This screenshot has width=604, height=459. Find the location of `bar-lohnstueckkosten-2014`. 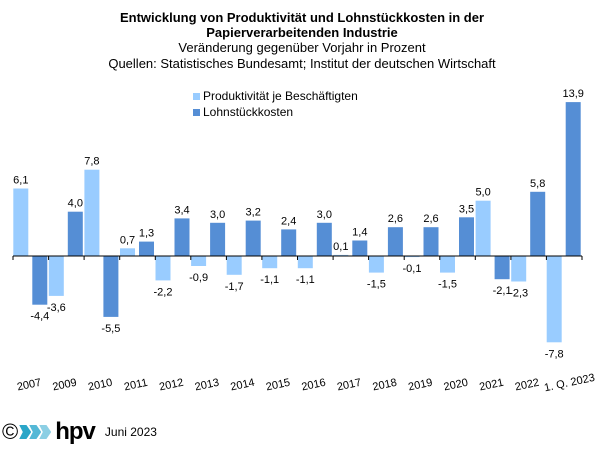

bar-lohnstueckkosten-2014 is located at coordinates (253, 238).